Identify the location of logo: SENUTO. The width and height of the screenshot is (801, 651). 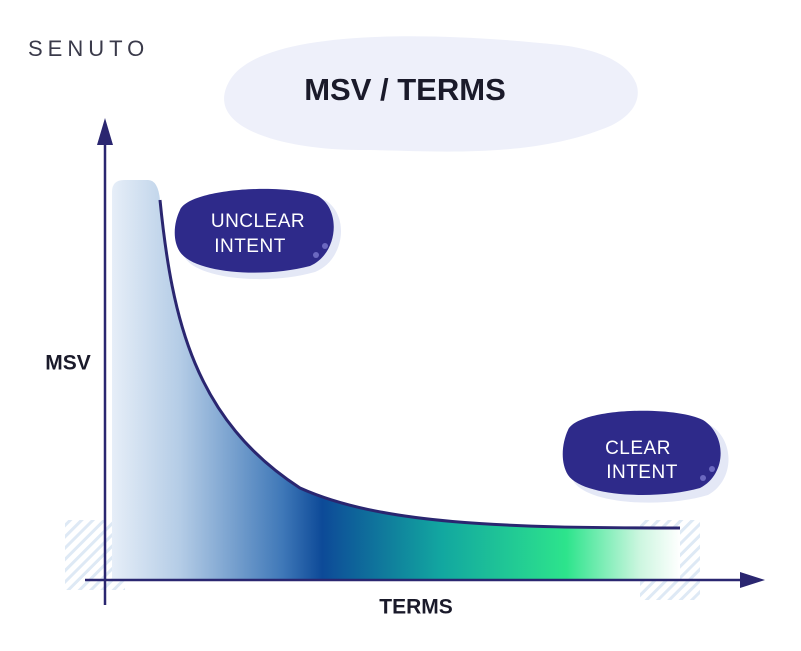
(88, 48).